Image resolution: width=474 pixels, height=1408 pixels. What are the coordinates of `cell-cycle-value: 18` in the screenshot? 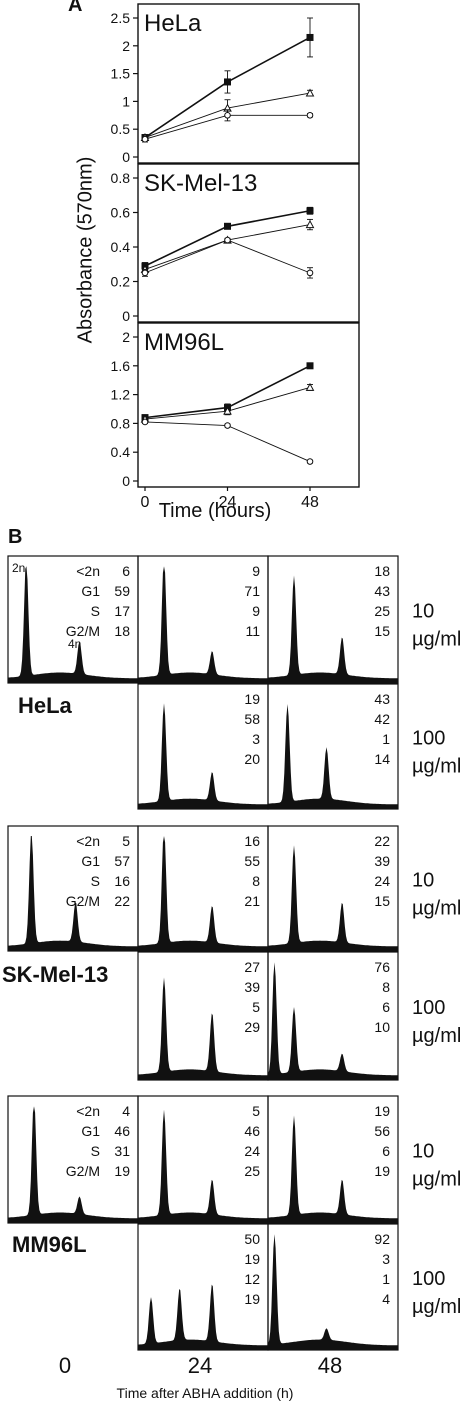 It's located at (122, 631).